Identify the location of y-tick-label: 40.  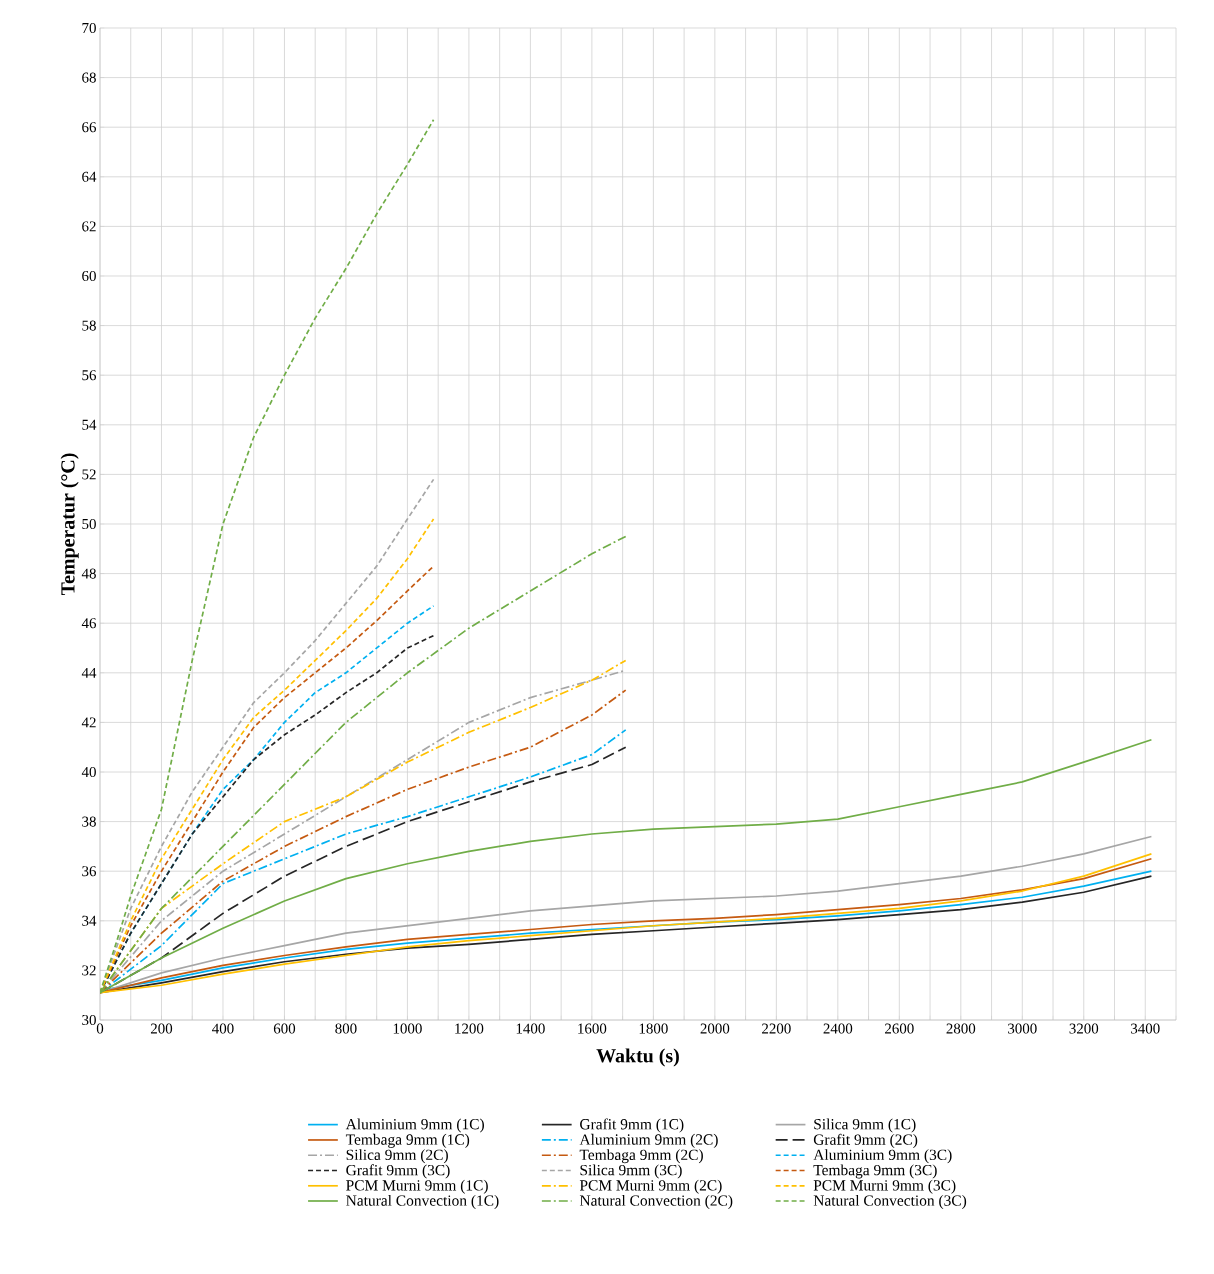
(88, 772).